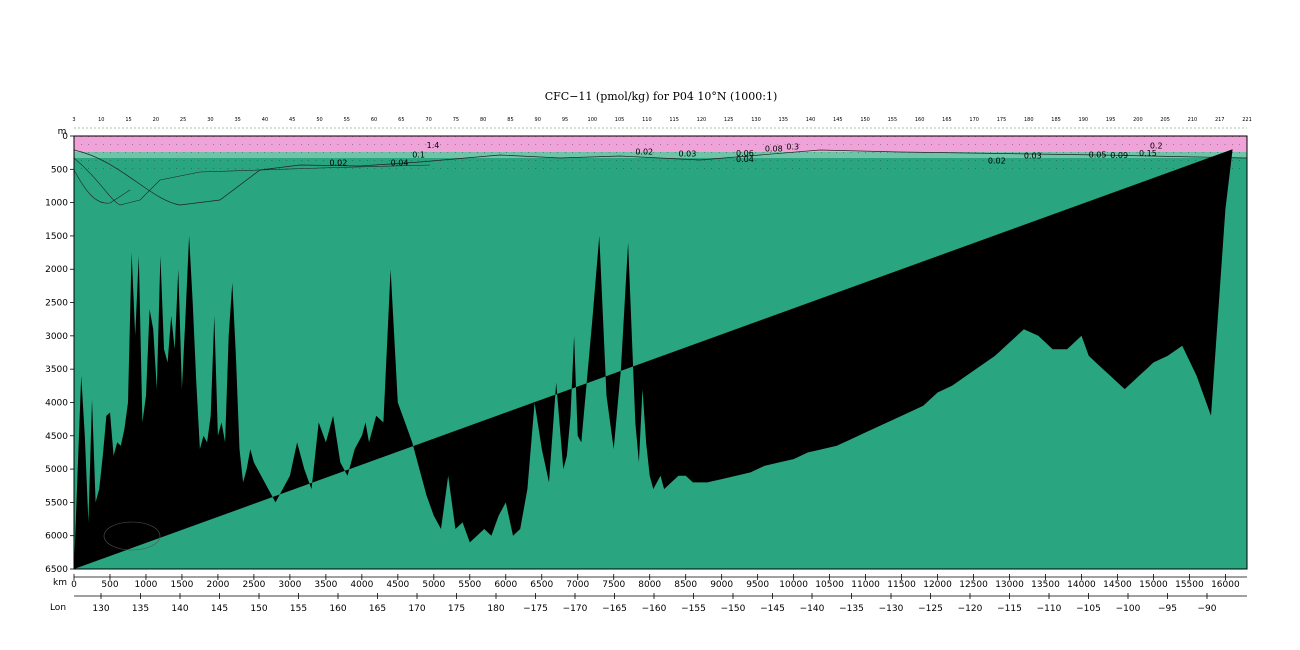  I want to click on station-label: 10, so click(101, 120).